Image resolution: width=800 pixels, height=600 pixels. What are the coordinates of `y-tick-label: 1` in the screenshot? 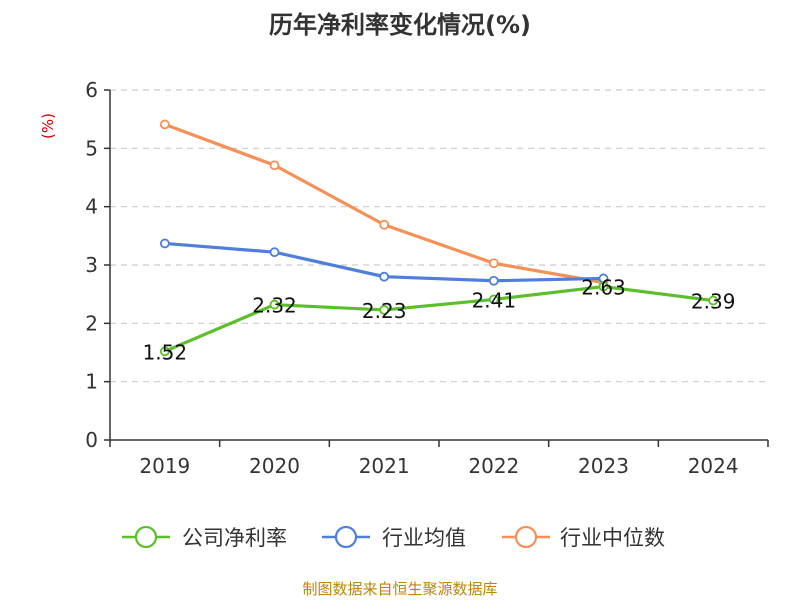 It's located at (91, 382).